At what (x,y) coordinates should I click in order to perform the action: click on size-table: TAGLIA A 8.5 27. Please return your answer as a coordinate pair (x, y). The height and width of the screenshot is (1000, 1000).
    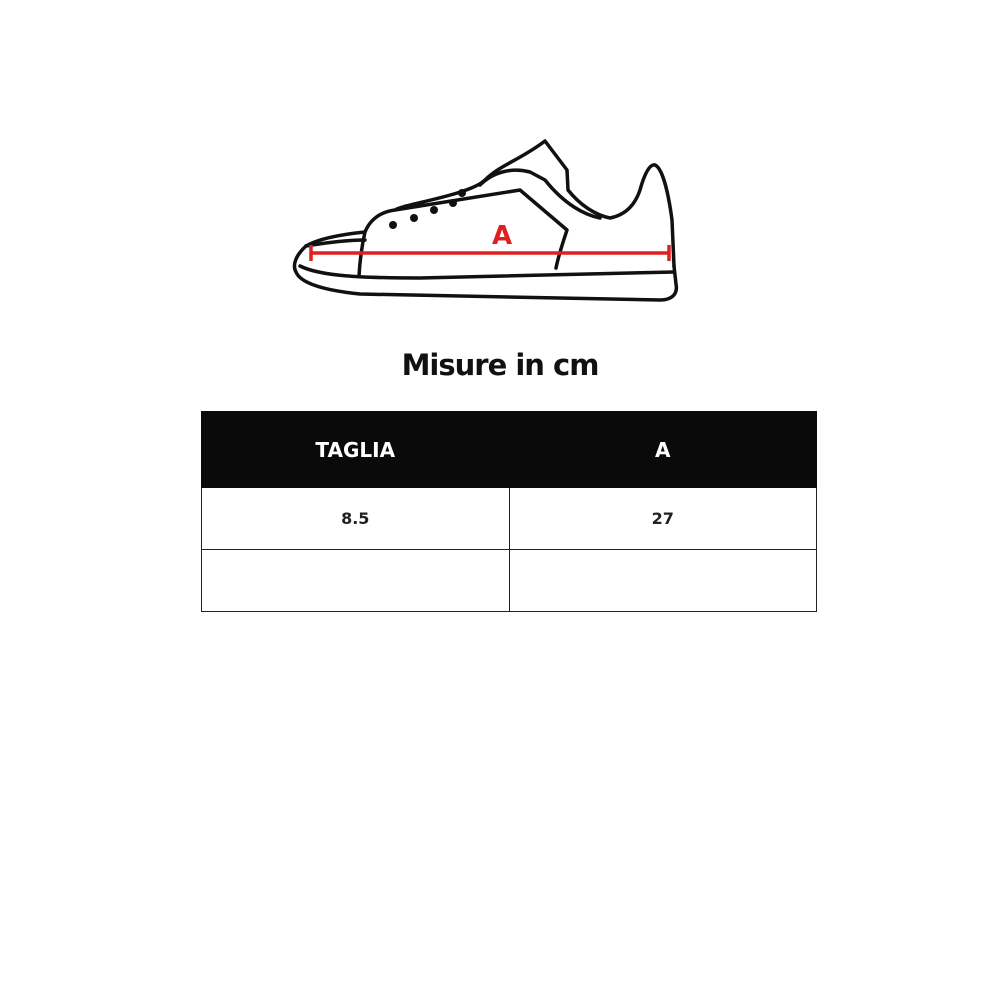
    Looking at the image, I should click on (509, 511).